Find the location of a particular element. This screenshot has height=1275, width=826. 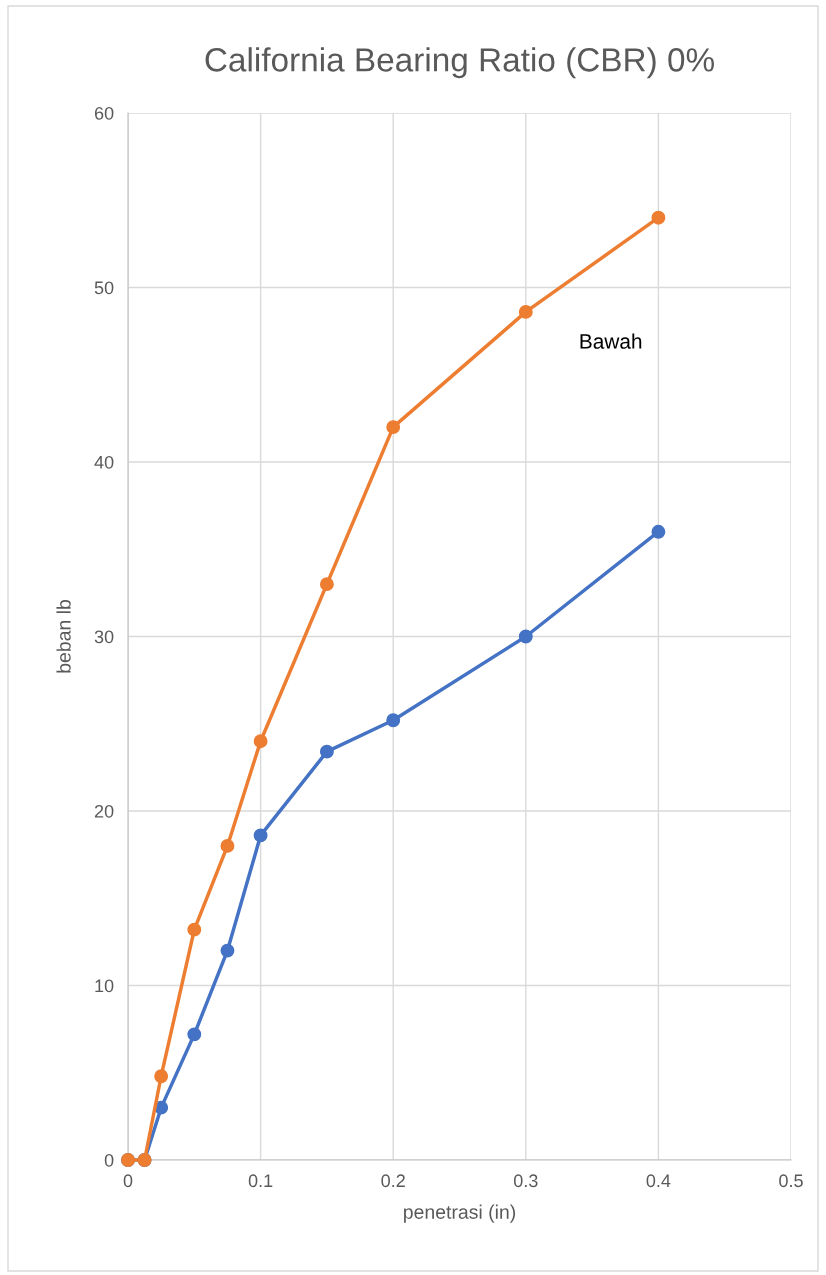

y-tick-label: 20 is located at coordinates (104, 811).